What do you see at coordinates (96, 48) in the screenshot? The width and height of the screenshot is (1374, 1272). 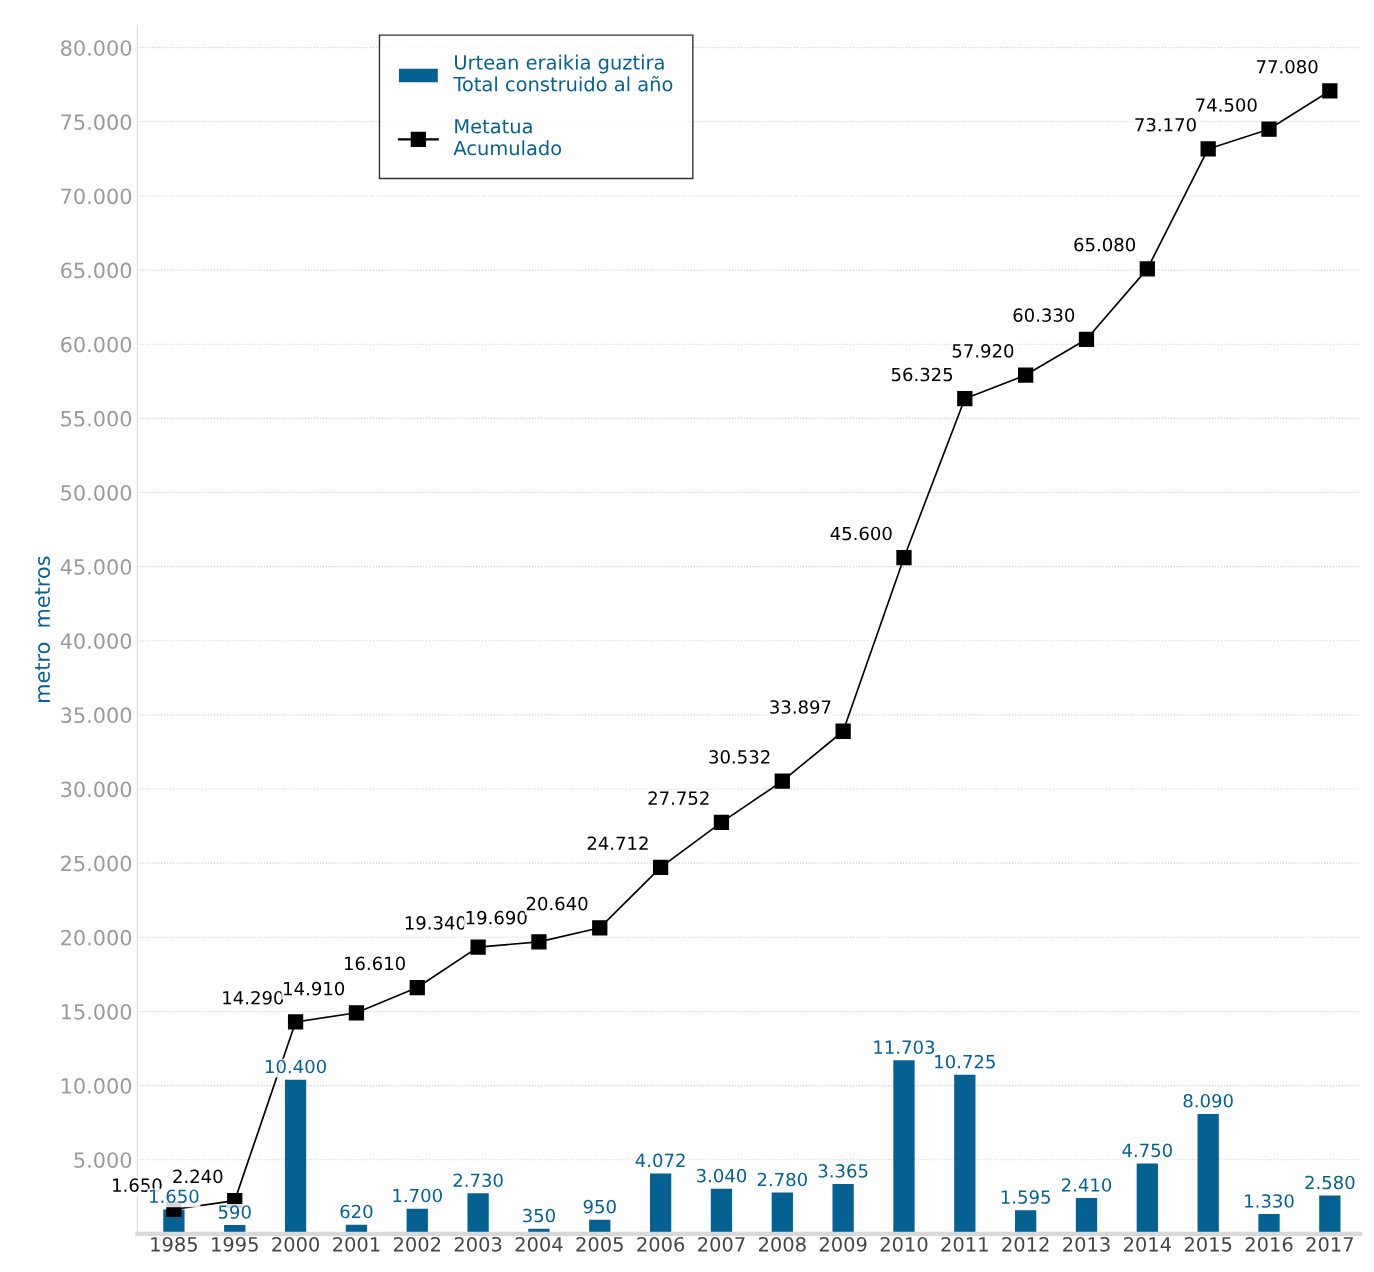 I see `y-tick-label: 80.000` at bounding box center [96, 48].